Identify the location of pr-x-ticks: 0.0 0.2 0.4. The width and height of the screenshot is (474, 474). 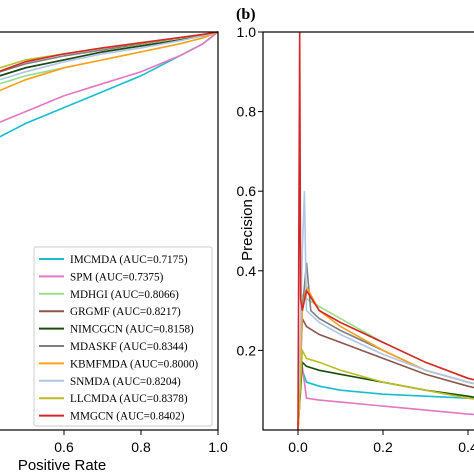
(381, 442).